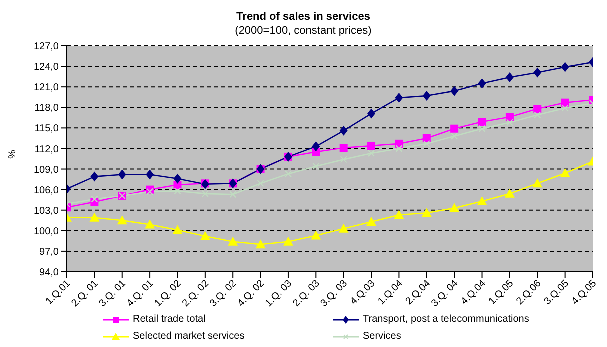 The image size is (607, 347). I want to click on y-tick-label: 103,0, so click(47, 211).